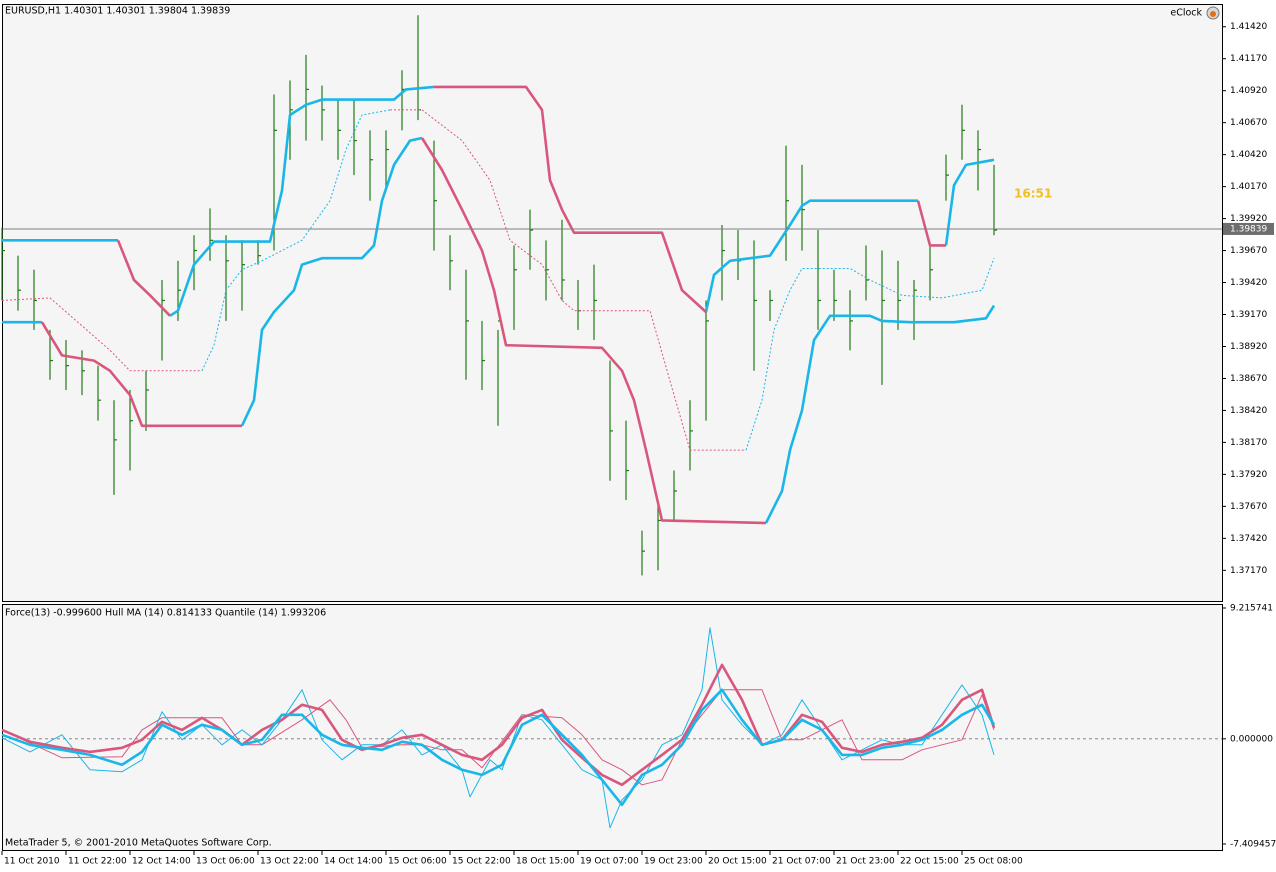 The image size is (1276, 872). What do you see at coordinates (32, 862) in the screenshot?
I see `x-tick-label: 11 Oct 2010` at bounding box center [32, 862].